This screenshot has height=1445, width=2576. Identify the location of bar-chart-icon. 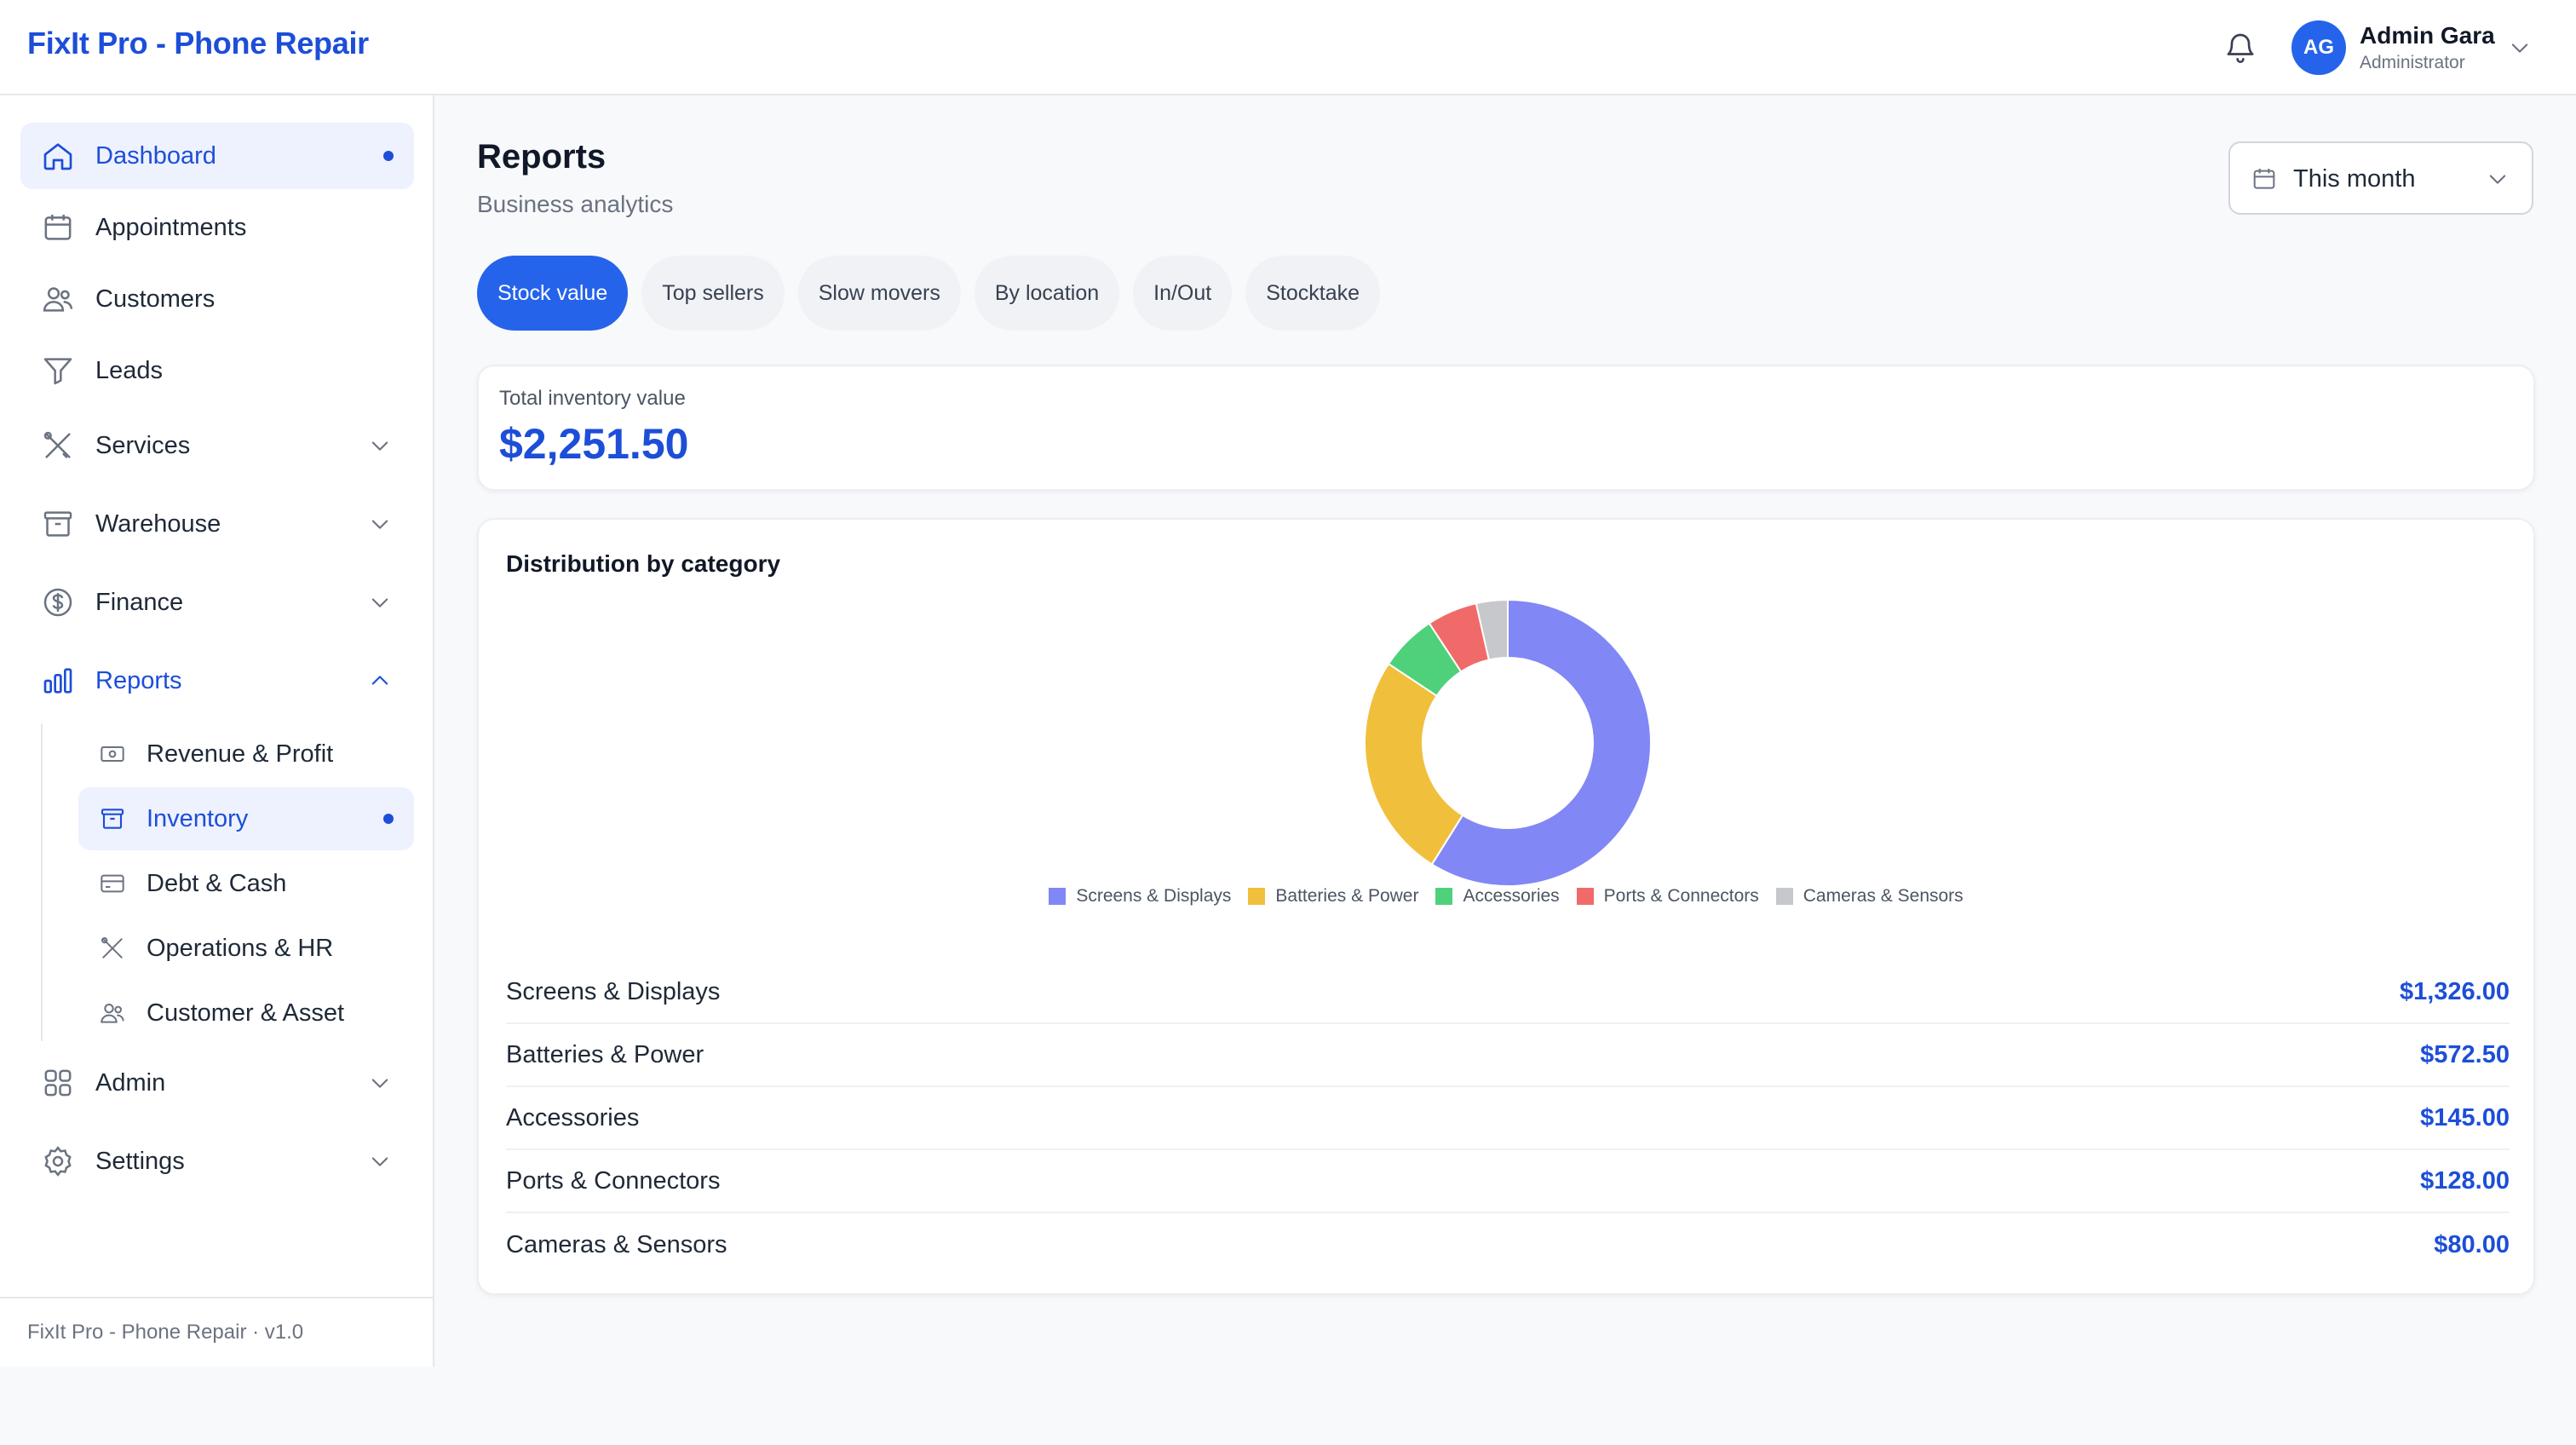
(57, 681).